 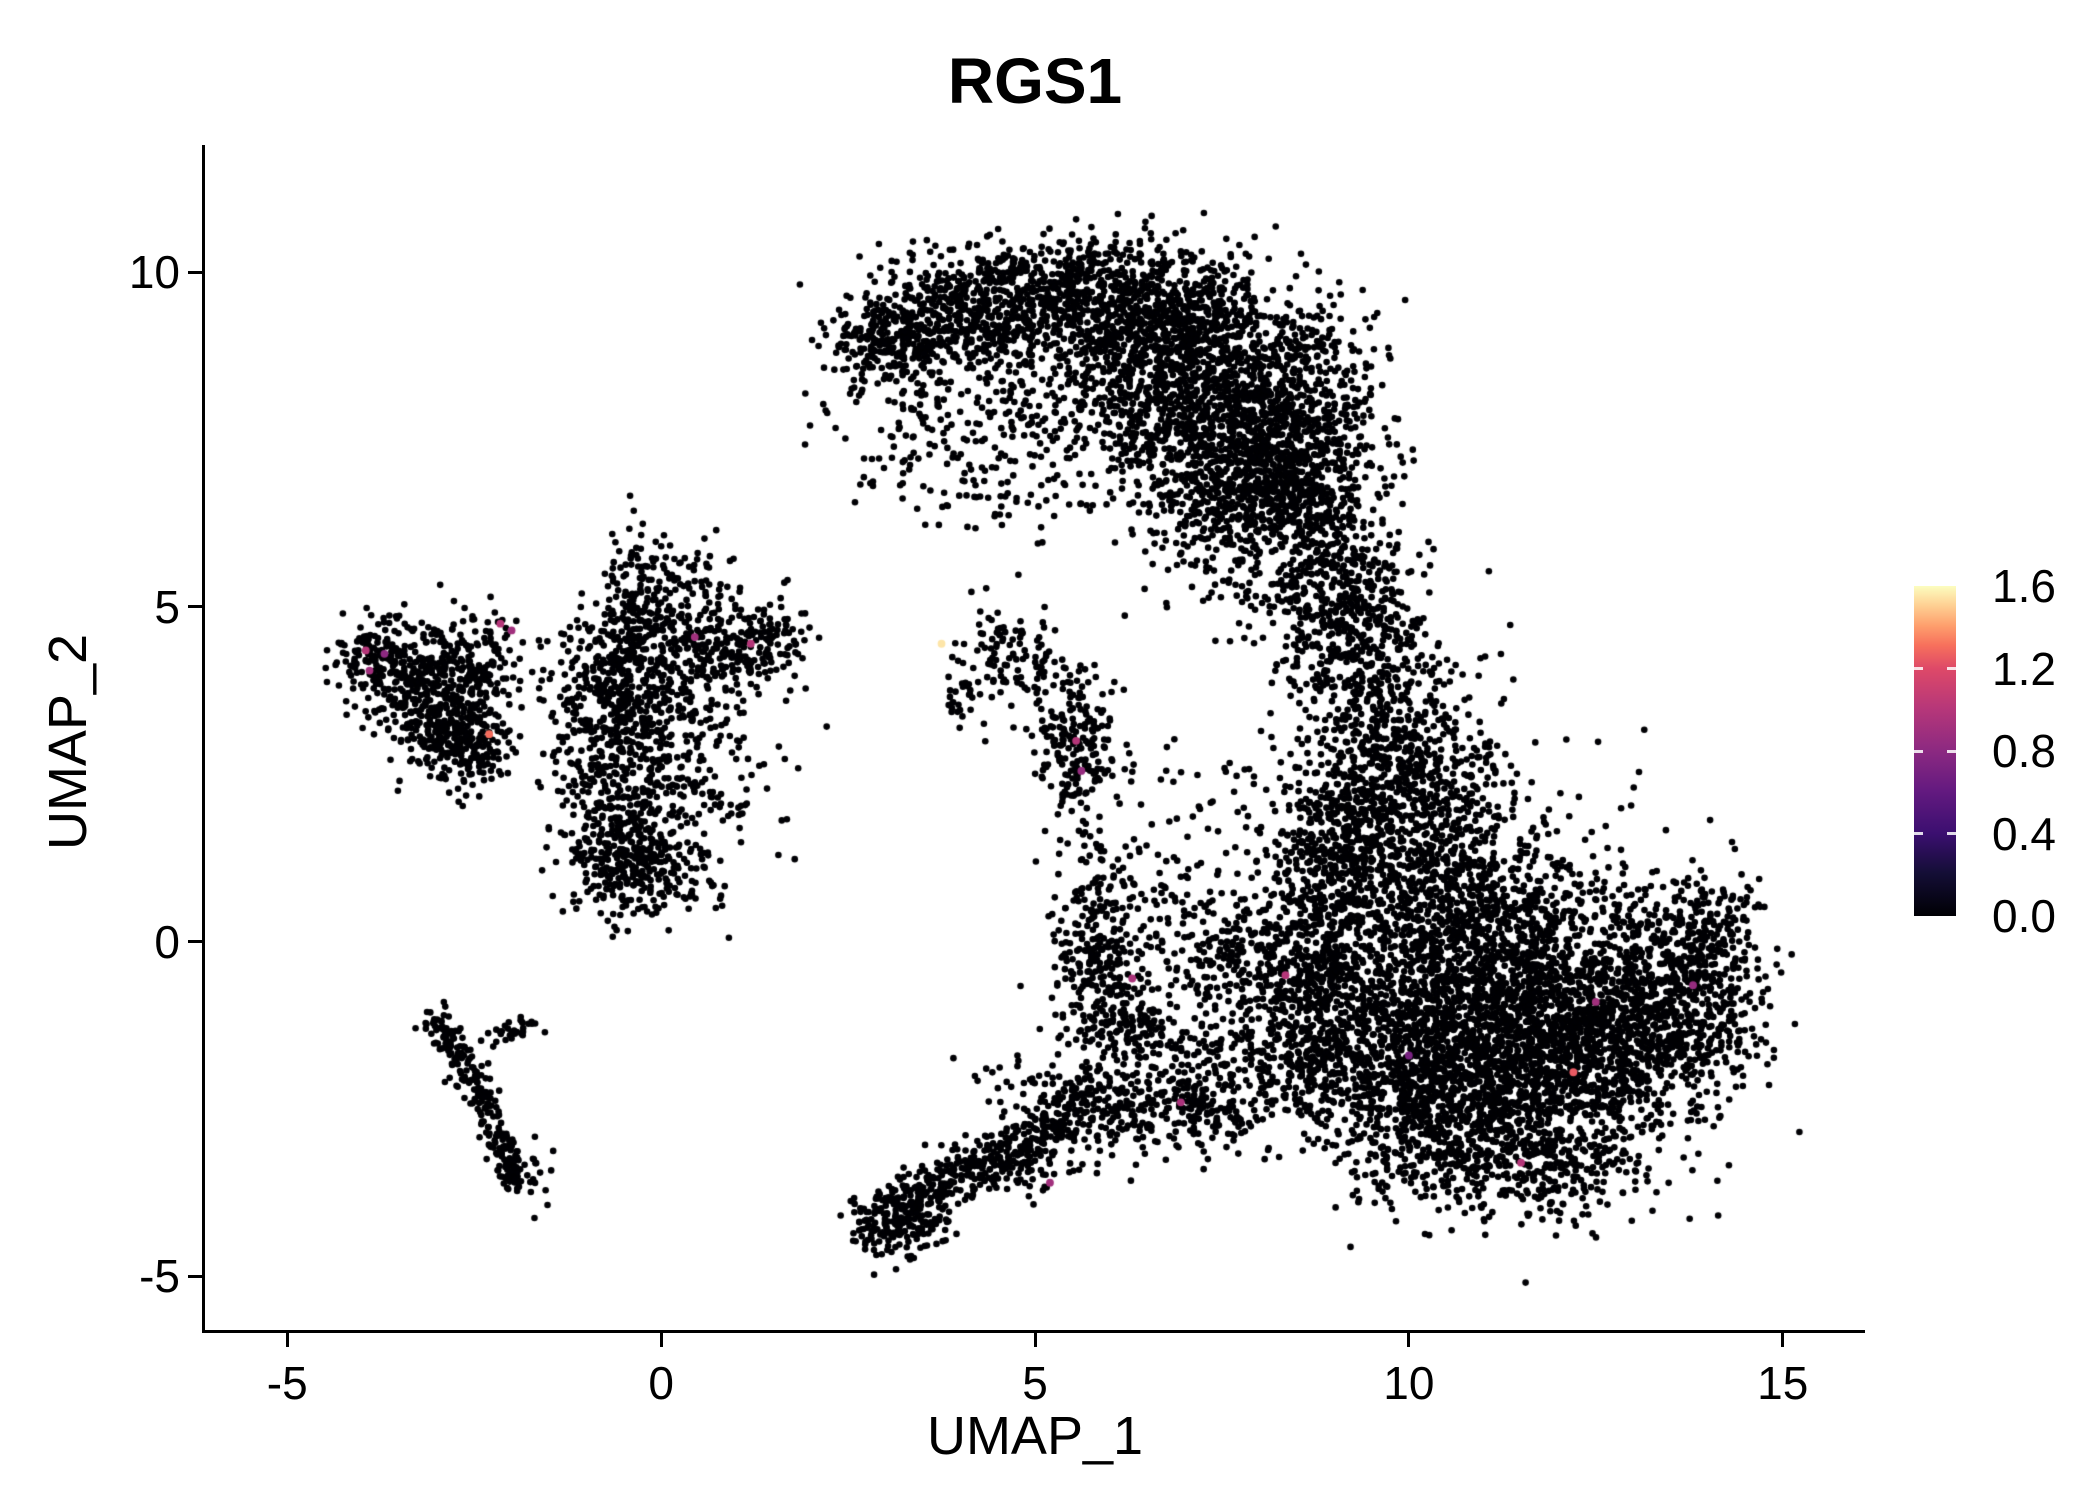 I want to click on plot-title: RGS1, so click(x=1035, y=81).